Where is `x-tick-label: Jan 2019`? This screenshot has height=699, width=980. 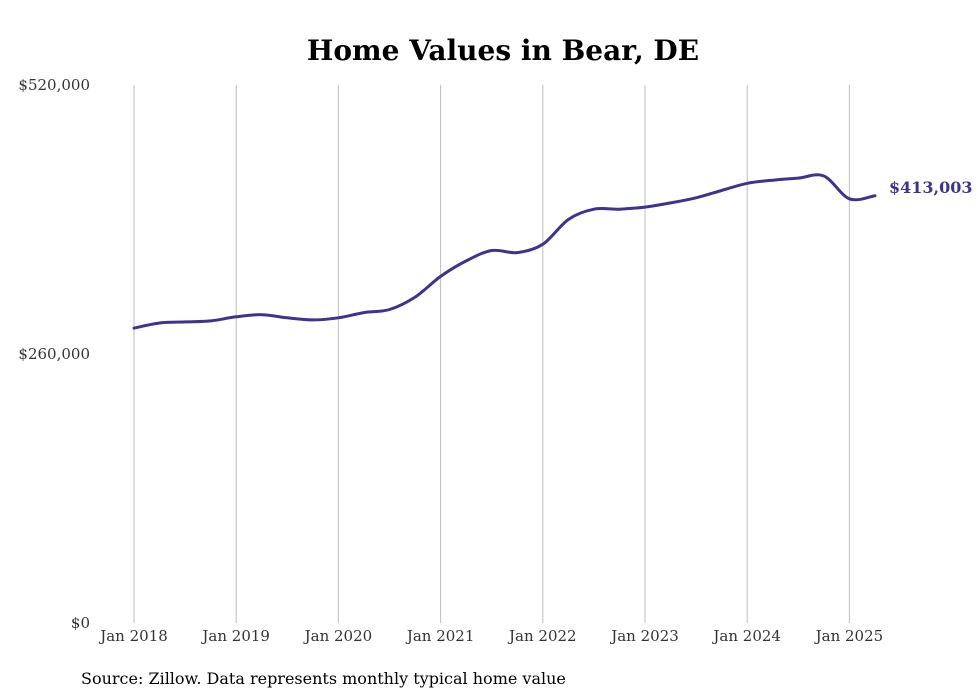 x-tick-label: Jan 2019 is located at coordinates (235, 636).